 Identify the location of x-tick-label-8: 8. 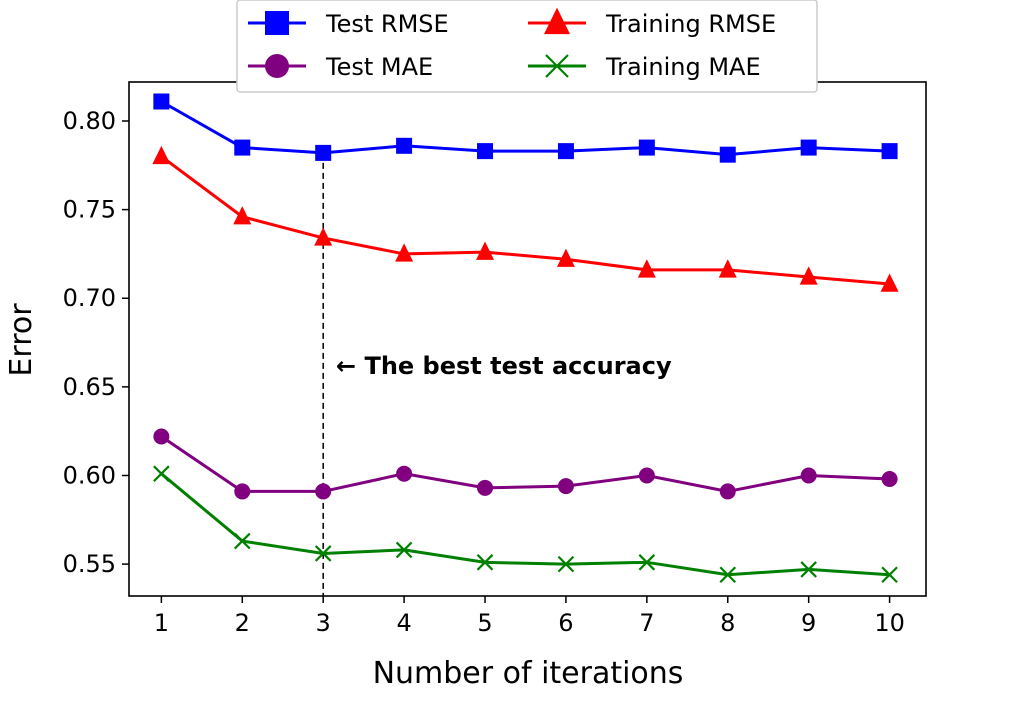
(727, 623).